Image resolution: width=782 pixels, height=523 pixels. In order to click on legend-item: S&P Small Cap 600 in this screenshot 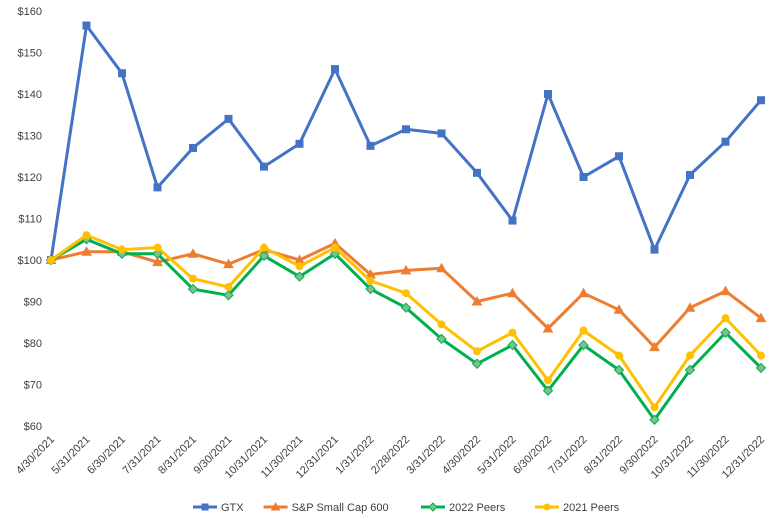, I will do `click(326, 507)`.